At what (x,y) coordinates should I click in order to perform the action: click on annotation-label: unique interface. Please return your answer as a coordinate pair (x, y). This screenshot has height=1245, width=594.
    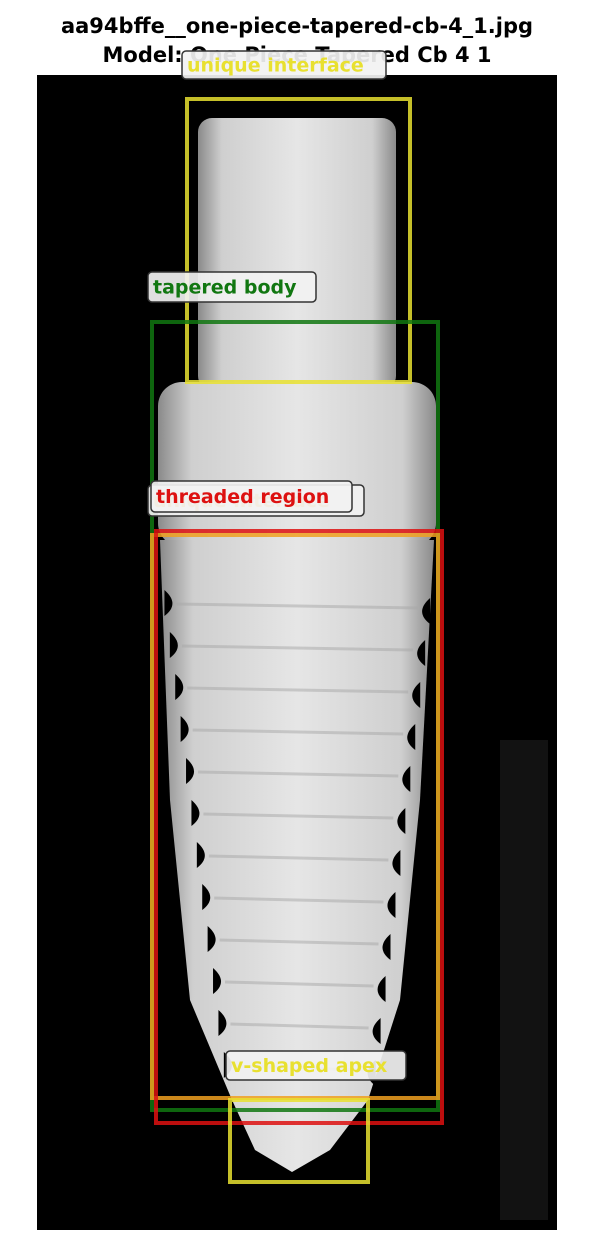
    Looking at the image, I should click on (275, 66).